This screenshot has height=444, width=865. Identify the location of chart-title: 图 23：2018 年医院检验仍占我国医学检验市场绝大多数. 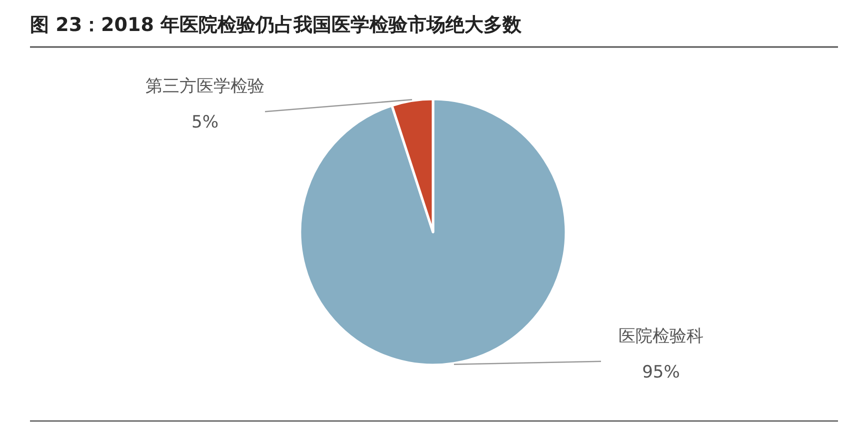
(276, 25).